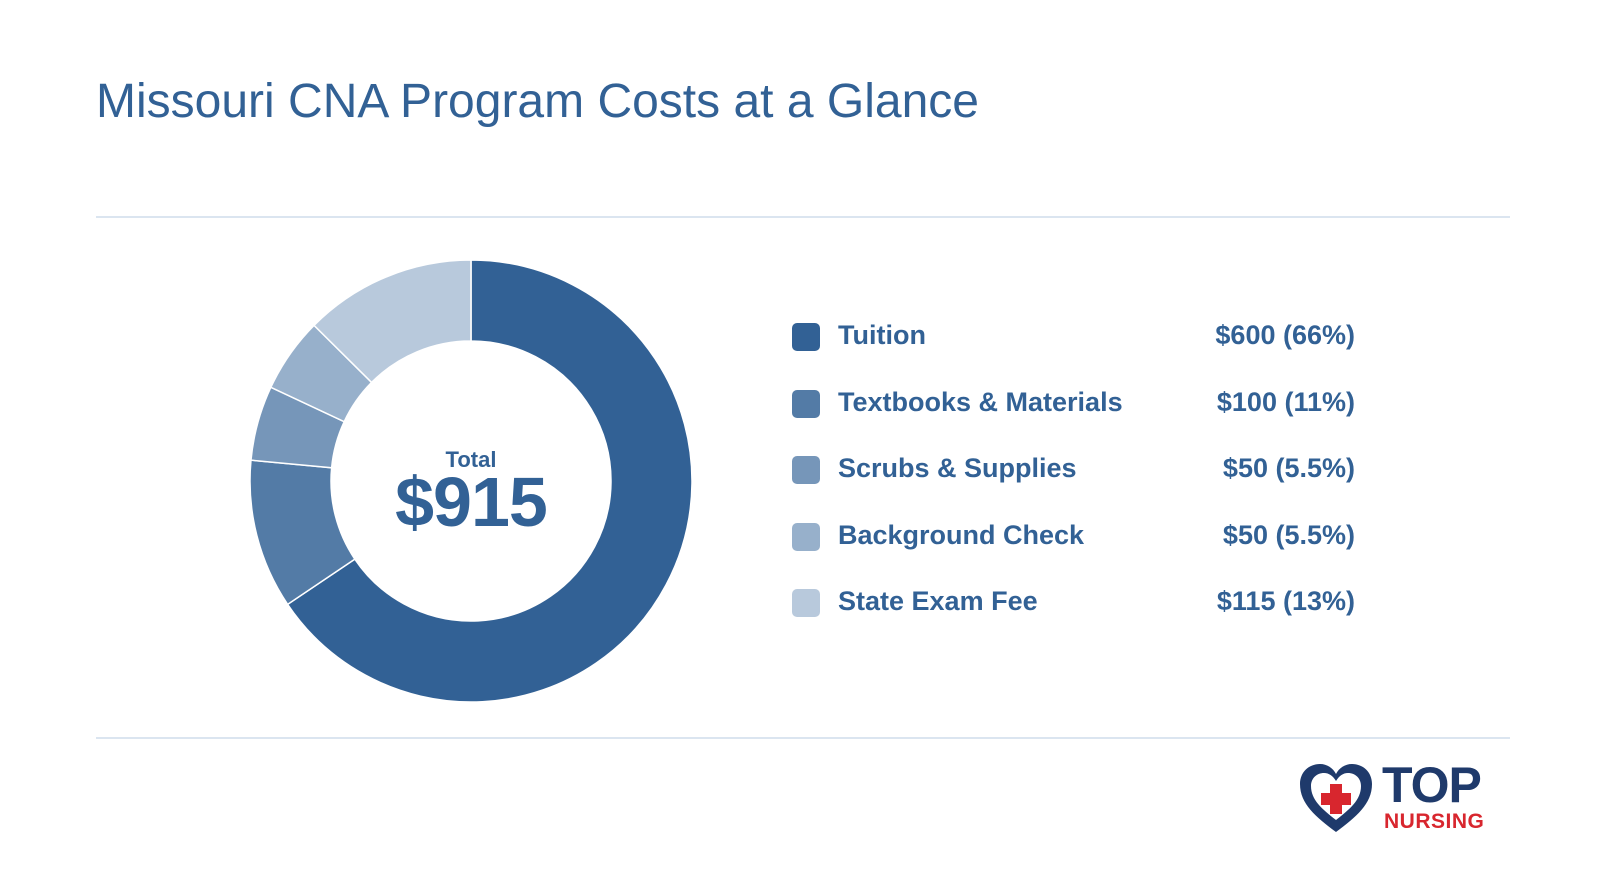 This screenshot has height=896, width=1600. What do you see at coordinates (1432, 785) in the screenshot?
I see `logo-top-text: TOP` at bounding box center [1432, 785].